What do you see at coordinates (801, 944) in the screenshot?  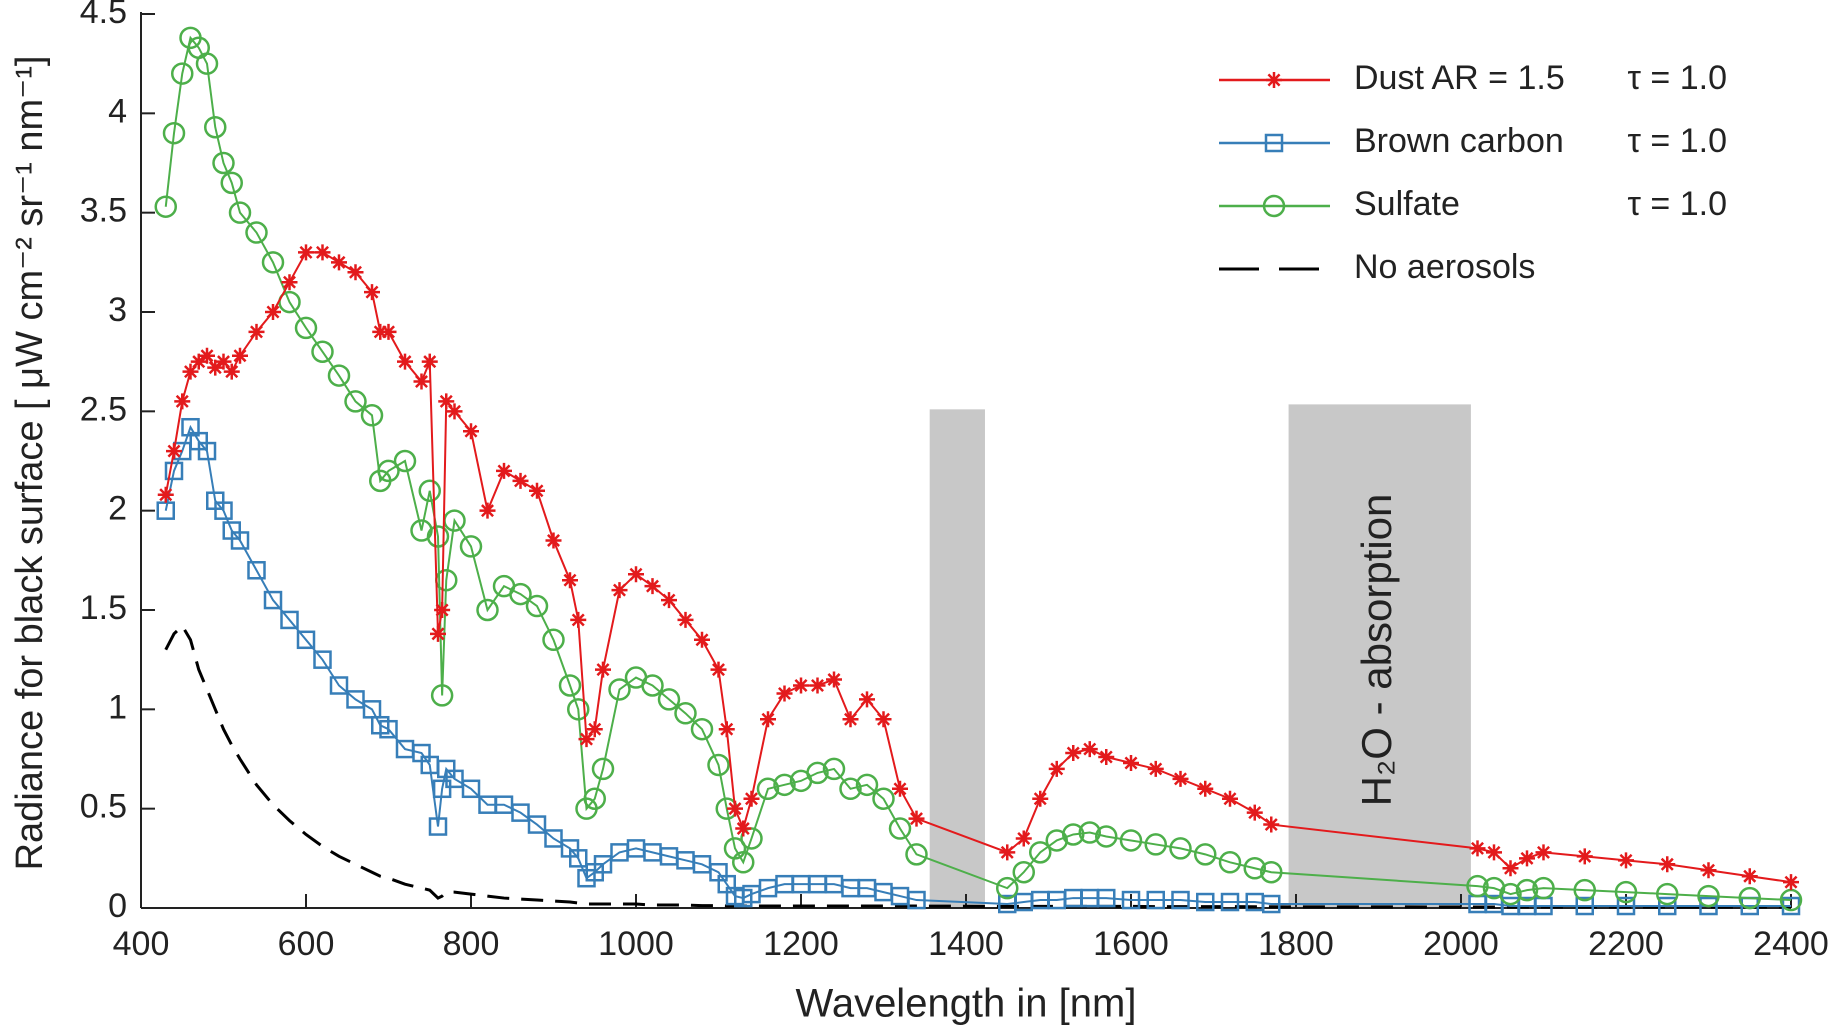 I see `x-tick-label: 1200` at bounding box center [801, 944].